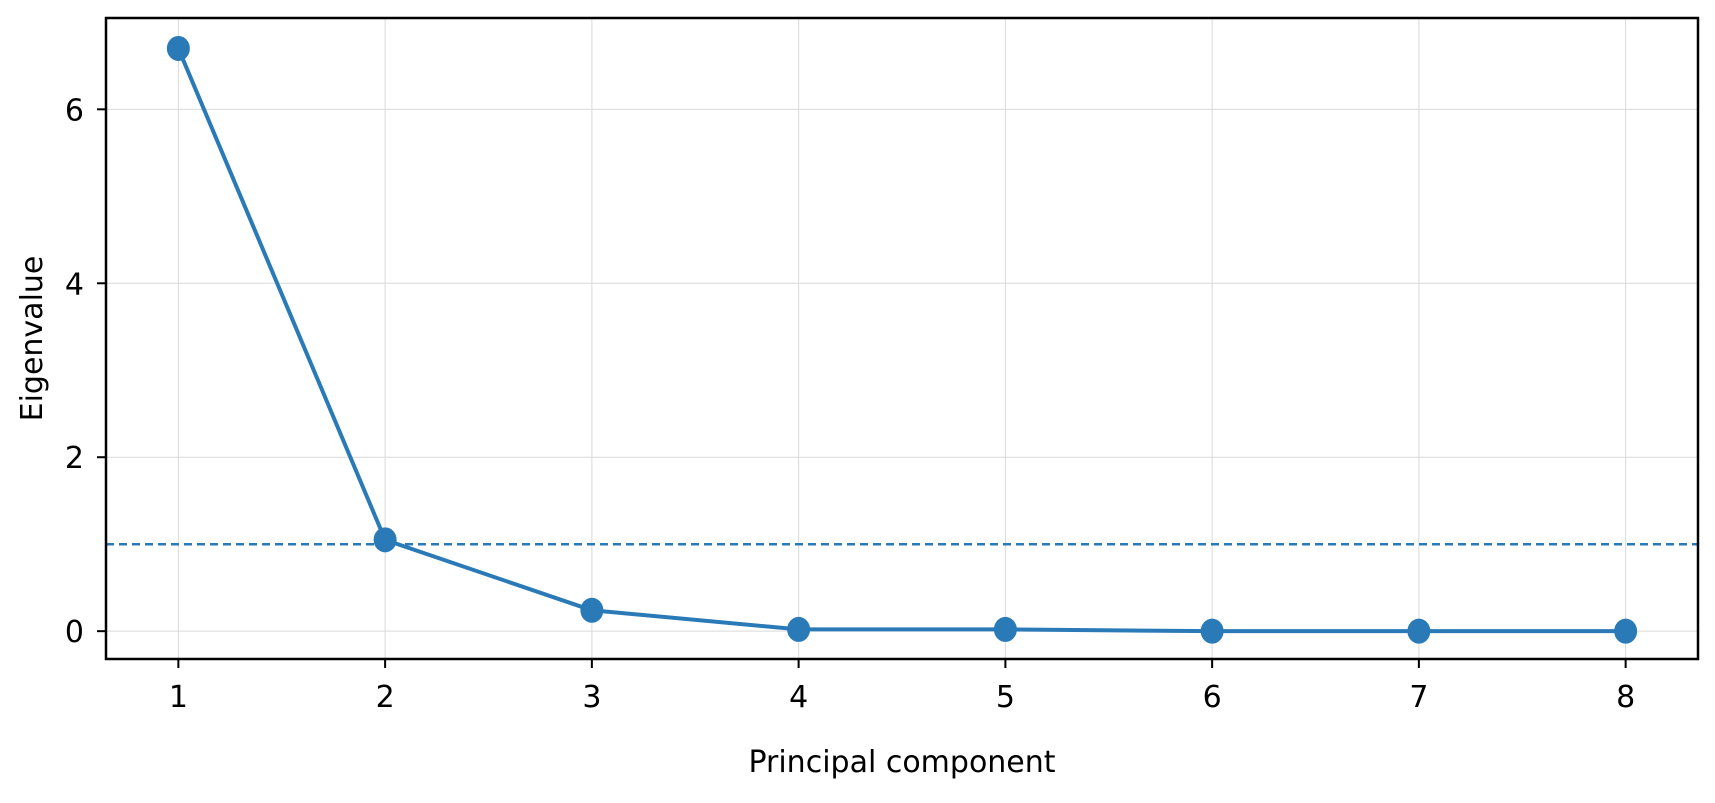  Describe the element at coordinates (32, 339) in the screenshot. I see `y-axis-label: Eigenvalue` at that location.